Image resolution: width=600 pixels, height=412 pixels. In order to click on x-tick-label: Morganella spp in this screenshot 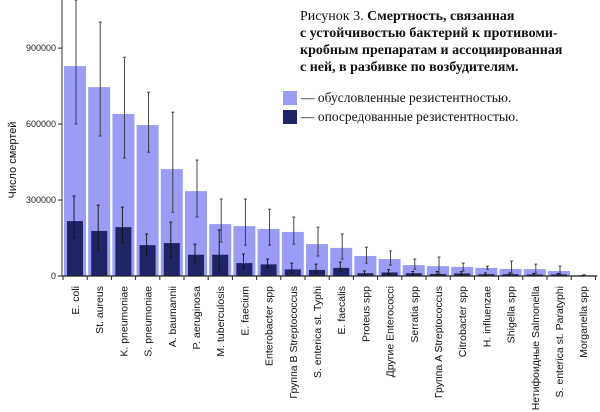, I will do `click(584, 322)`.